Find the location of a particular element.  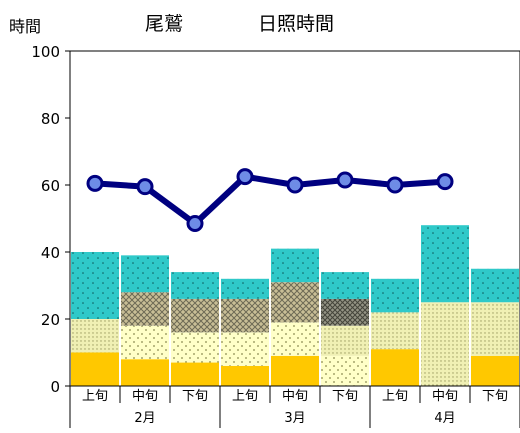

x-month-label: 2月 is located at coordinates (144, 418).